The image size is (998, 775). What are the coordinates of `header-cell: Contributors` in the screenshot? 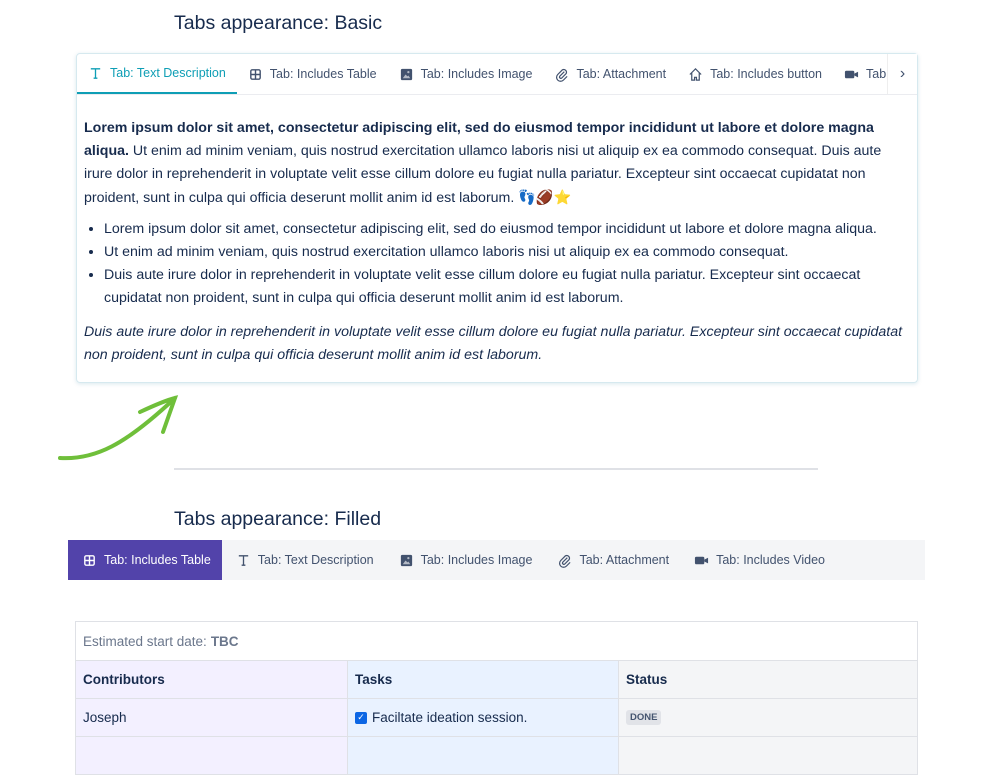 It's located at (212, 679).